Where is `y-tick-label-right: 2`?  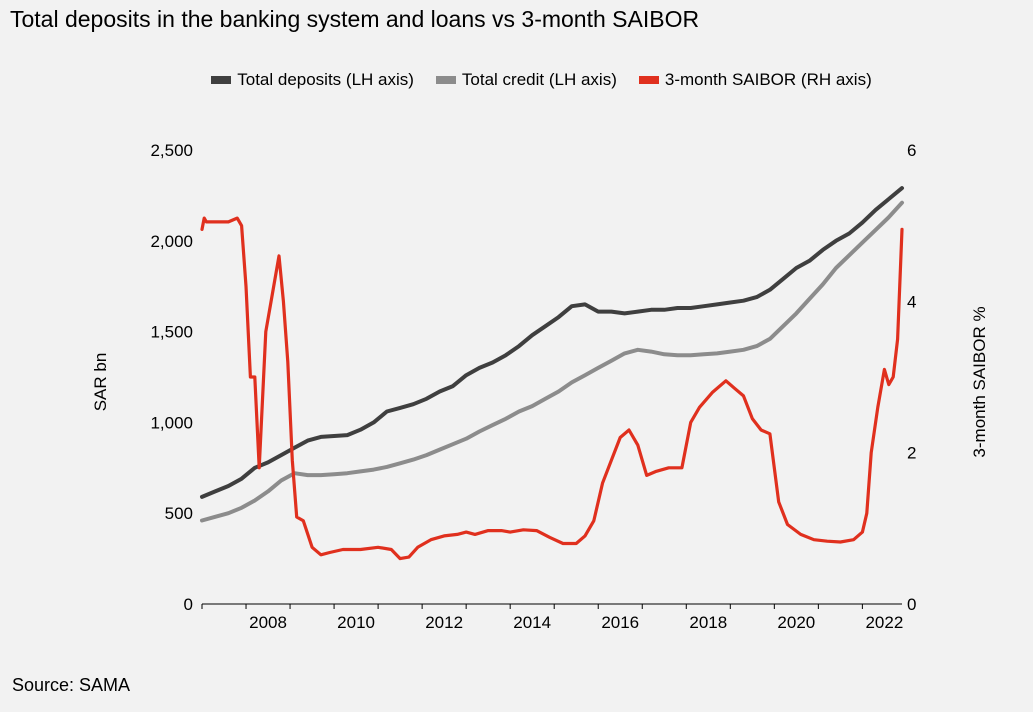
y-tick-label-right: 2 is located at coordinates (911, 453).